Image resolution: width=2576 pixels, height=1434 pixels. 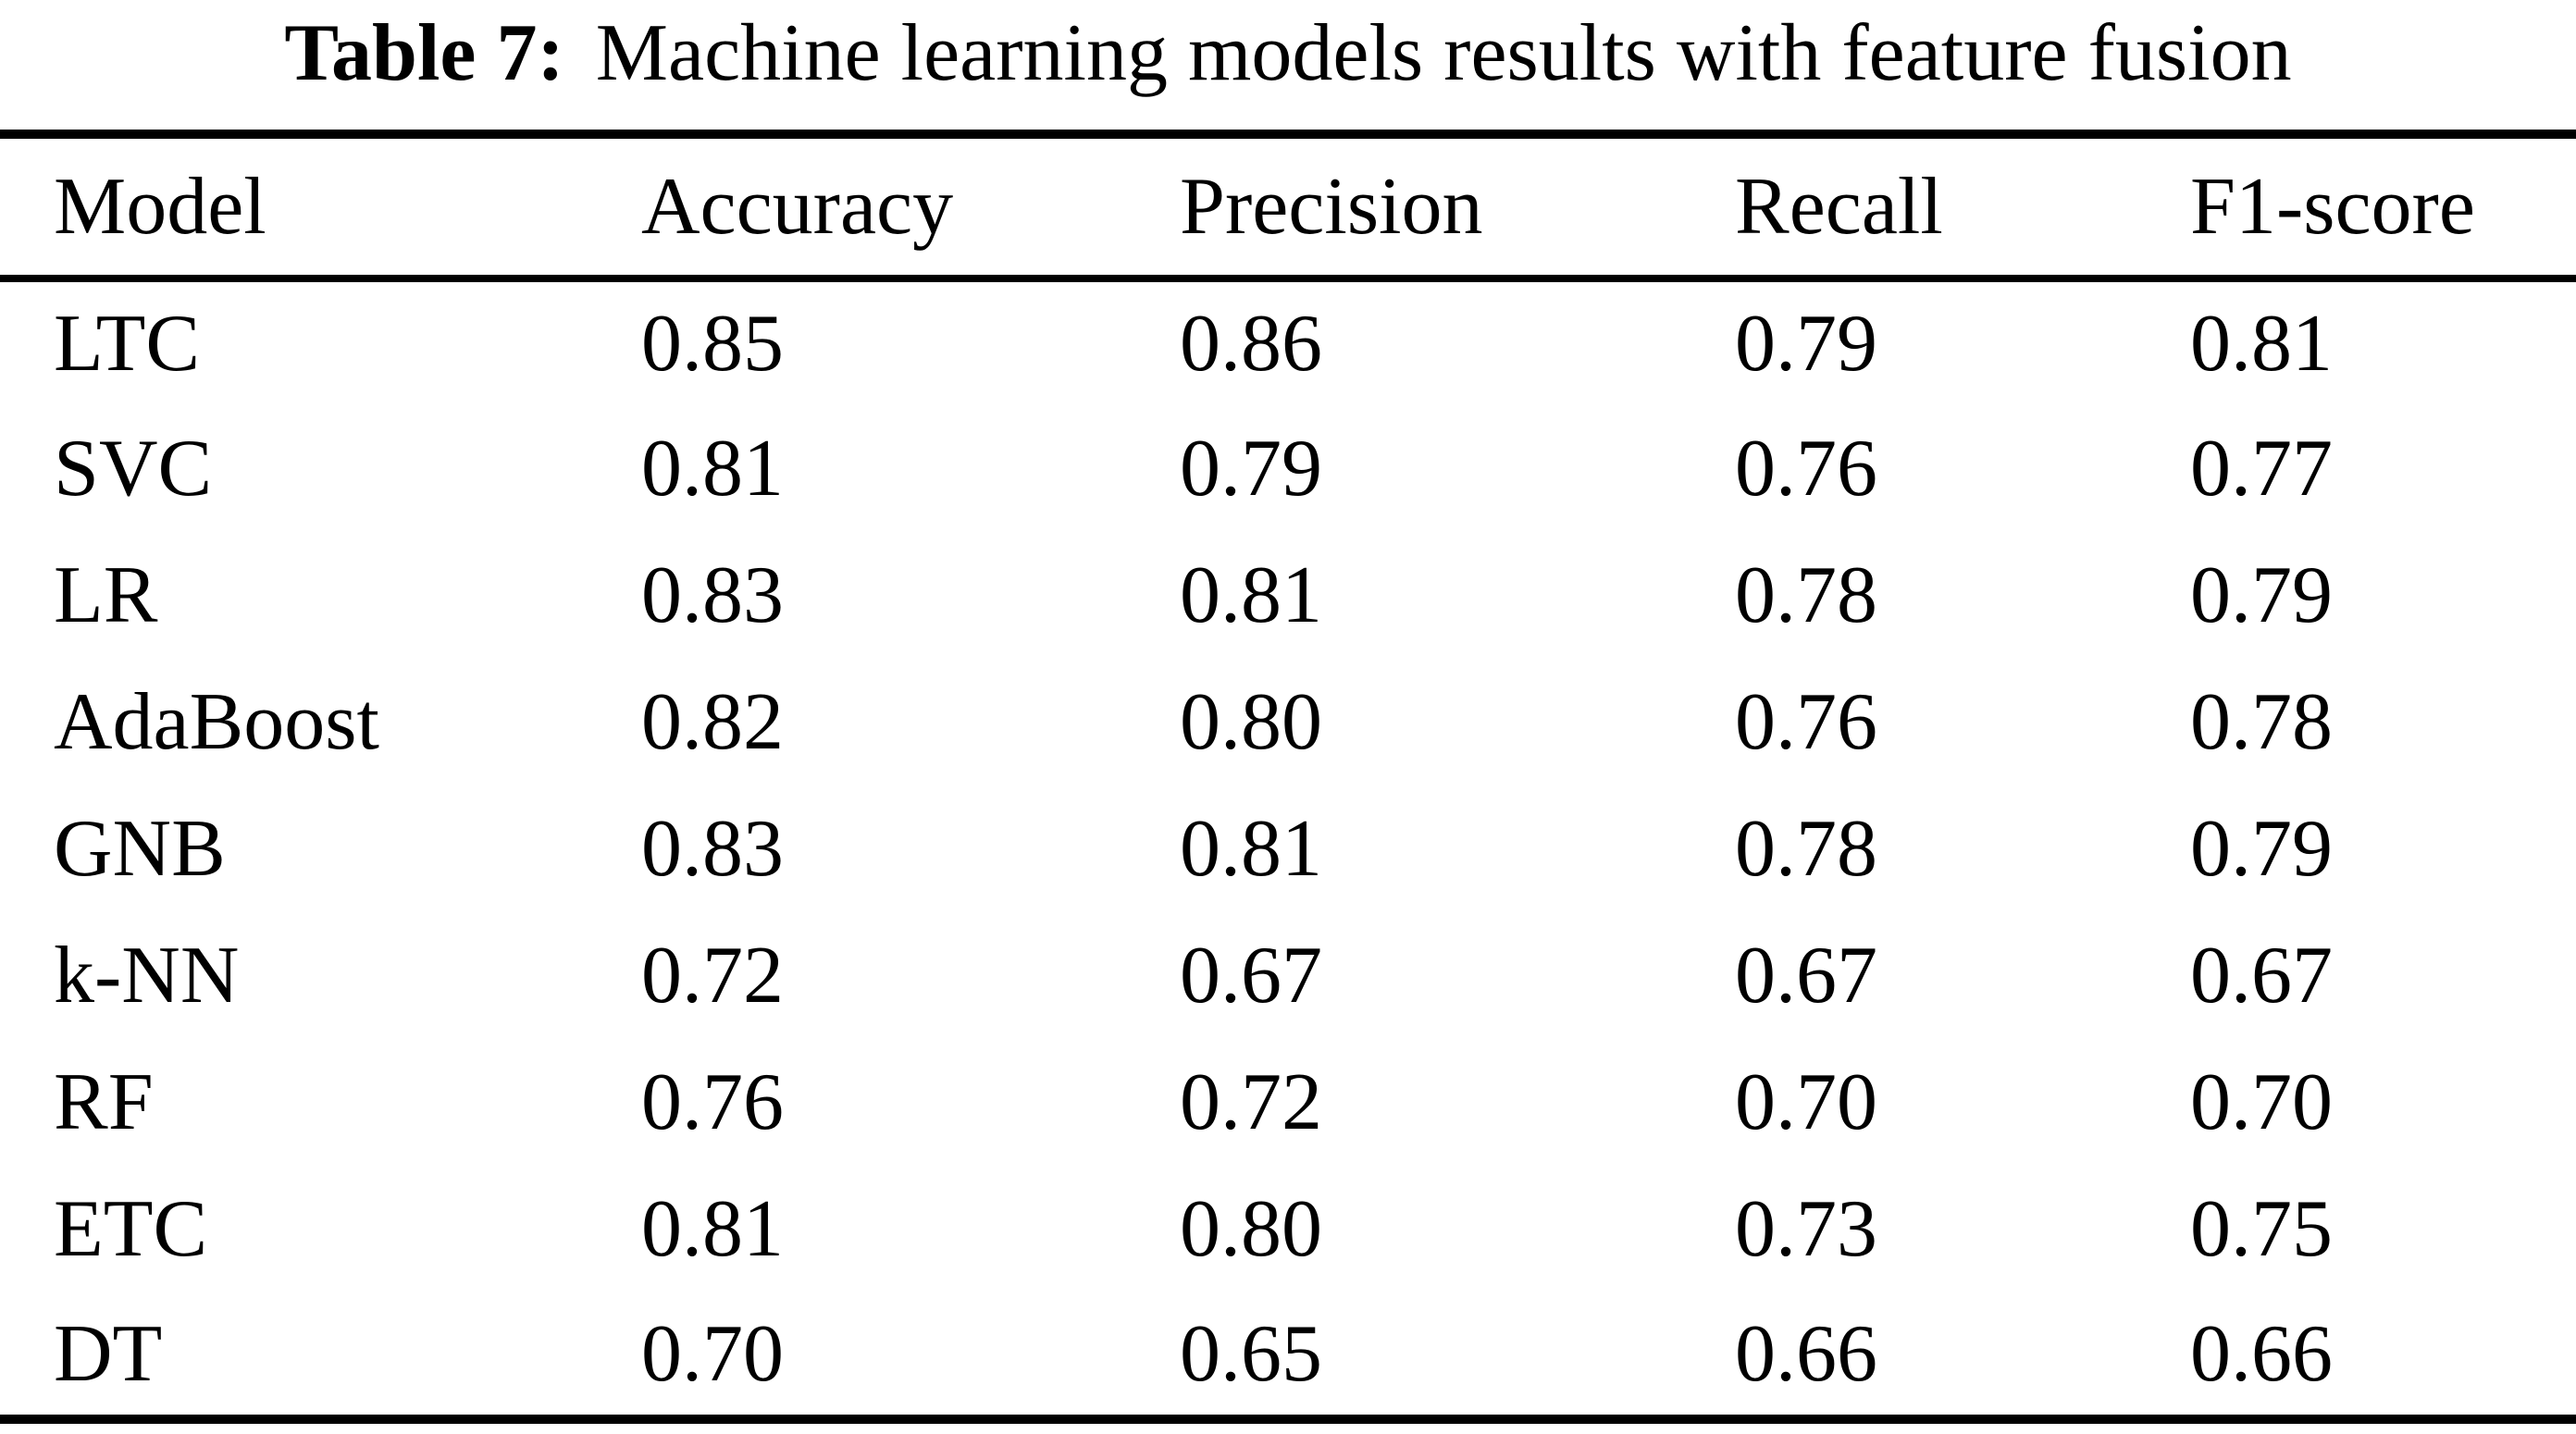 I want to click on accuracy-cell: 0.85, so click(x=712, y=344).